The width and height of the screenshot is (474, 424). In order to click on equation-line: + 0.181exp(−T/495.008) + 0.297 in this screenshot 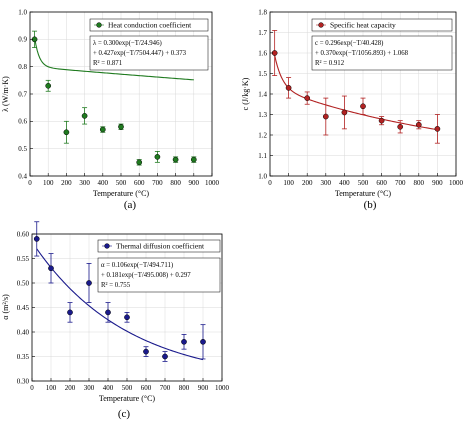, I will do `click(146, 275)`.